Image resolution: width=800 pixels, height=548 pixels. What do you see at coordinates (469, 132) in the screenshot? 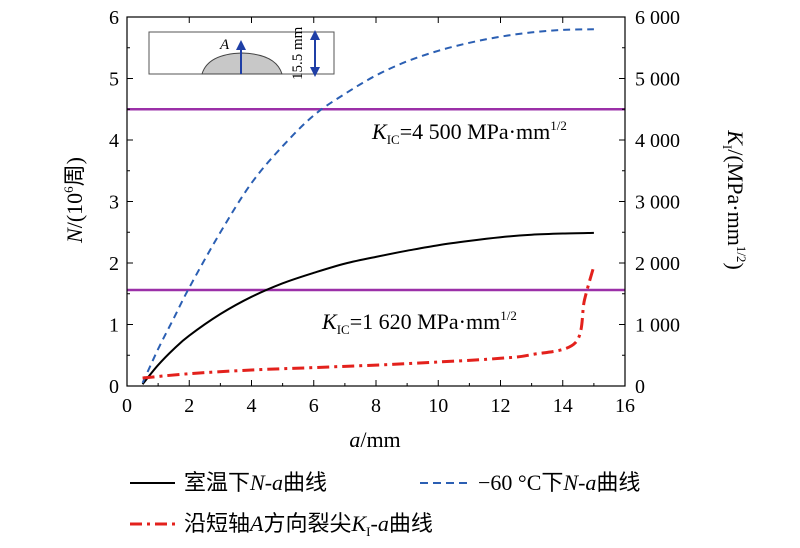
I see `kic-upper-label: KIC=4 500 MPa·mm1/2` at bounding box center [469, 132].